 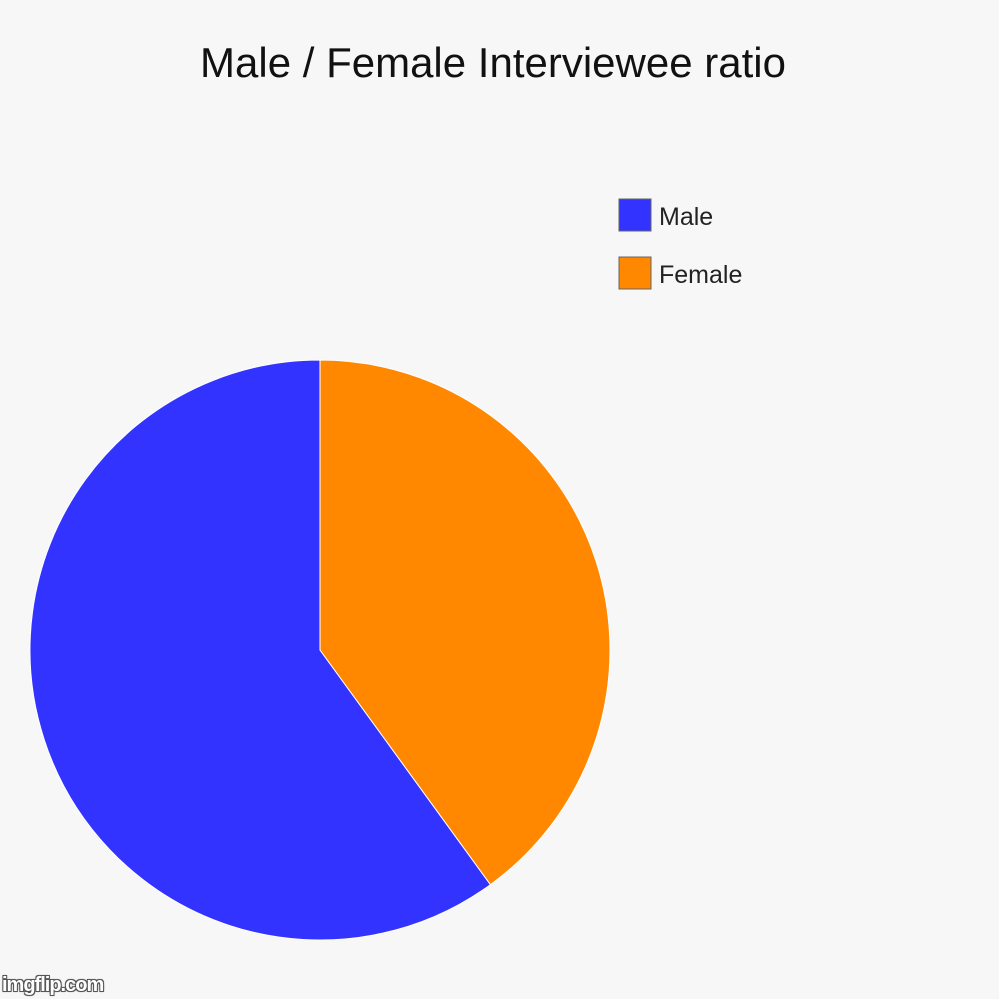 I want to click on legend-item-female: Female, so click(x=680, y=273).